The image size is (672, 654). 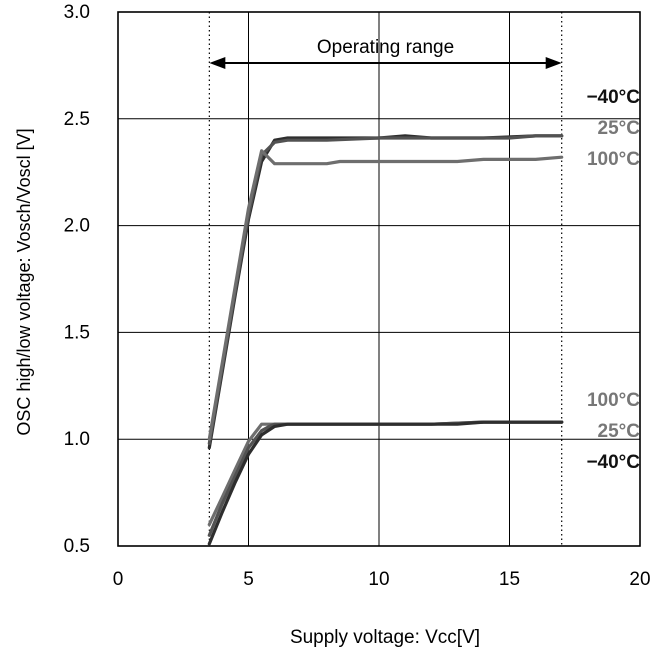 I want to click on legend-label-low: −40°C, so click(x=613, y=462).